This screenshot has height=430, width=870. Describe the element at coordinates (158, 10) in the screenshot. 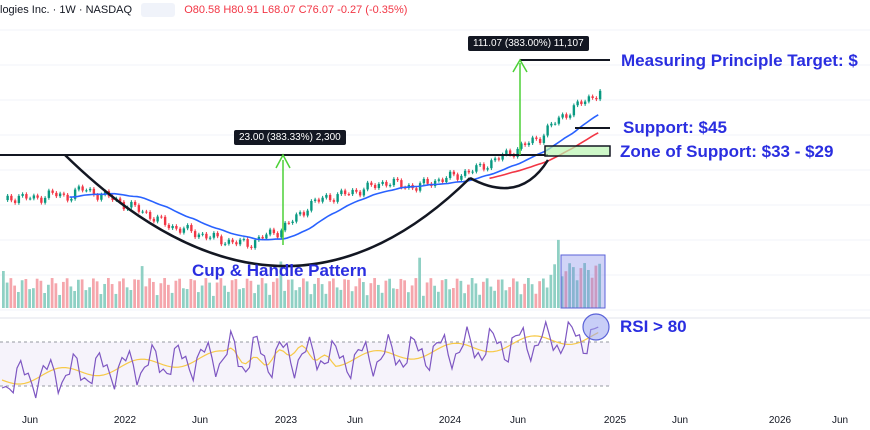

I see `status-dot-icon` at that location.